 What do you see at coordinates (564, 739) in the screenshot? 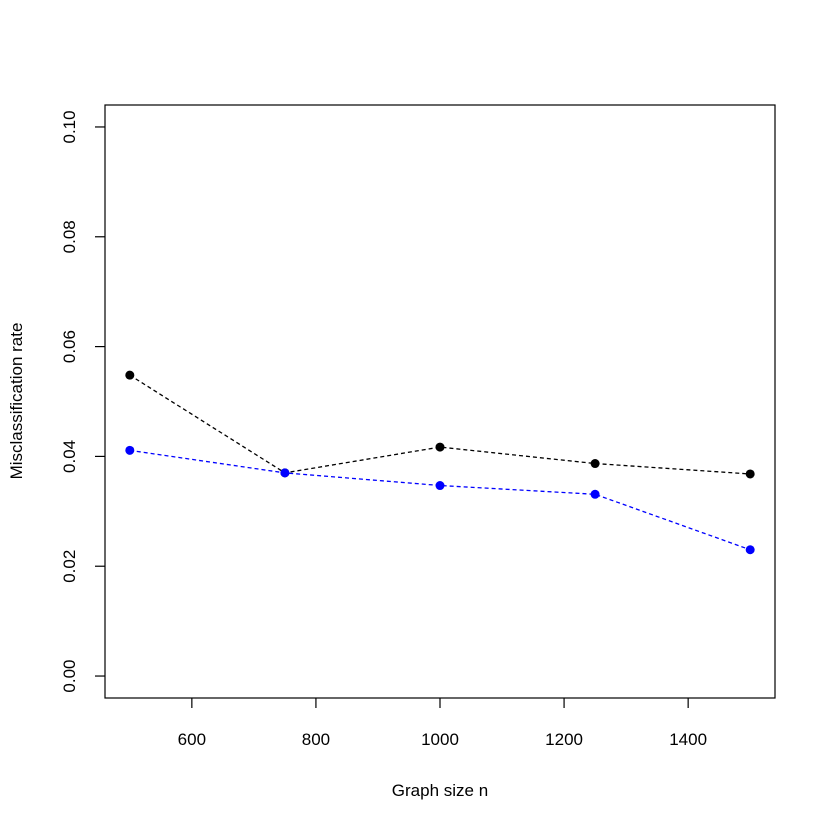
I see `x-tick-label: 1200` at bounding box center [564, 739].